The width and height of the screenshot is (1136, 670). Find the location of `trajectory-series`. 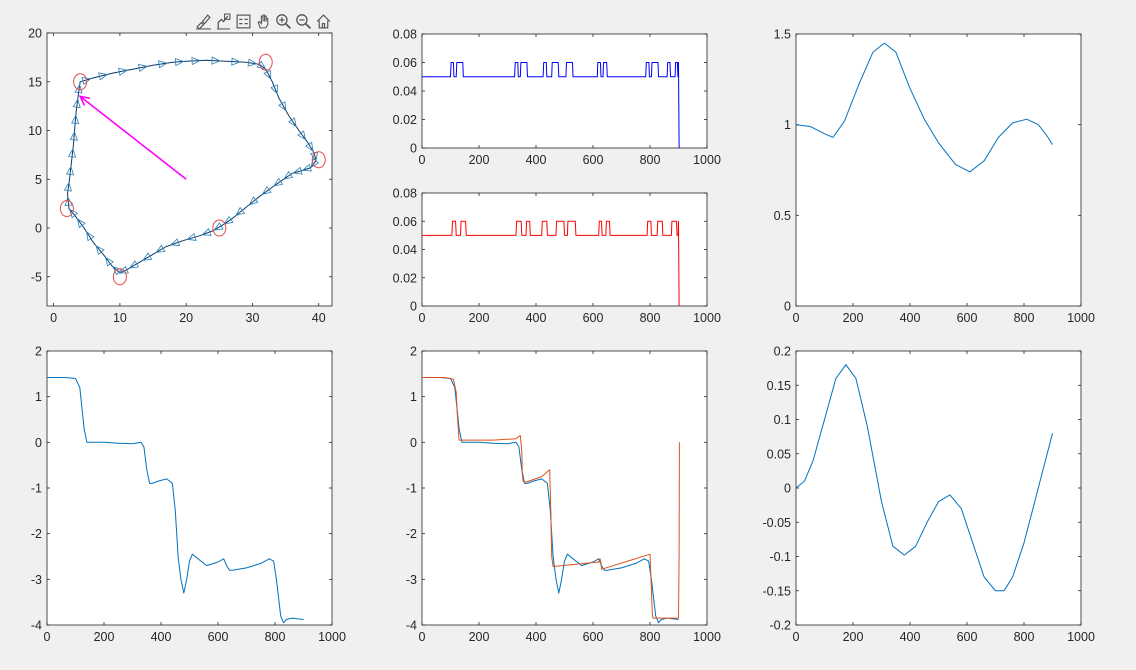

trajectory-series is located at coordinates (192, 169).